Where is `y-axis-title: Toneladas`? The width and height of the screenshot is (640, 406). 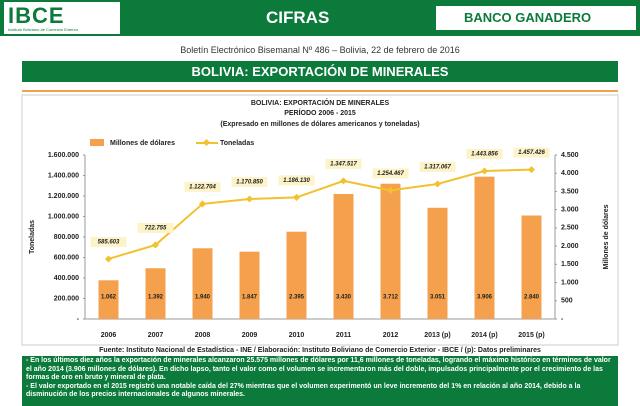 y-axis-title: Toneladas is located at coordinates (32, 237).